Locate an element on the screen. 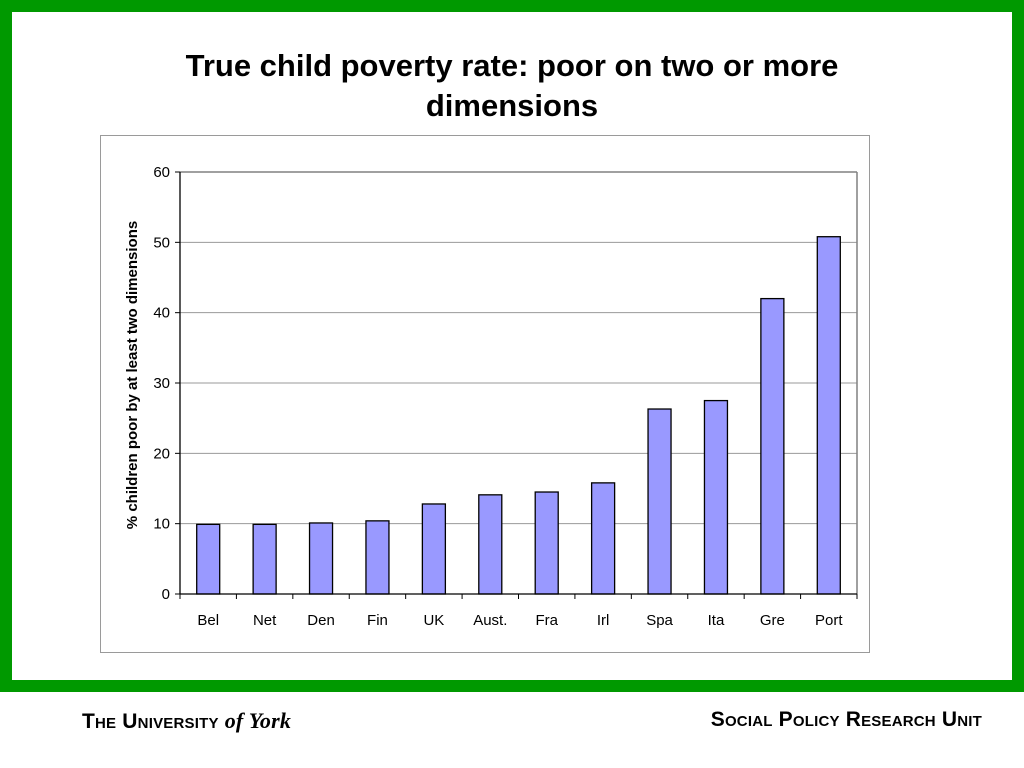 This screenshot has height=768, width=1024. x-tick-label: Aust. is located at coordinates (490, 620).